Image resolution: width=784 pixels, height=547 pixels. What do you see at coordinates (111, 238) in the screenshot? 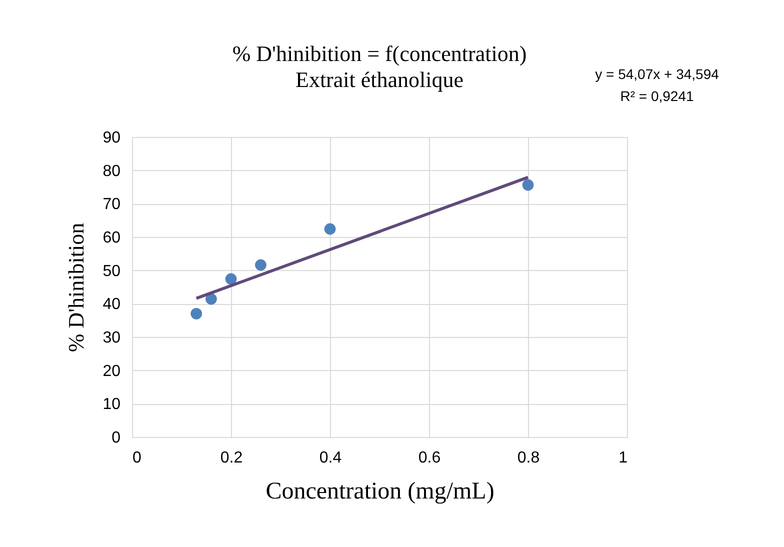
I see `y-tick-label: 60` at bounding box center [111, 238].